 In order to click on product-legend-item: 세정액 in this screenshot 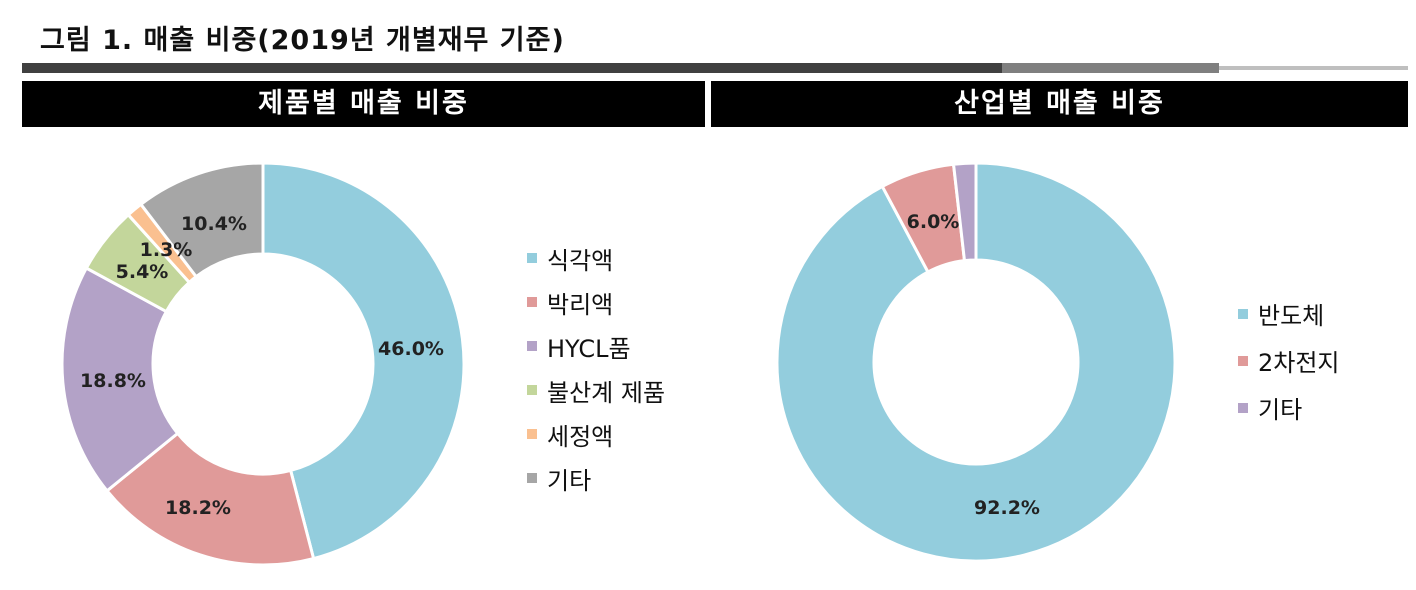, I will do `click(596, 434)`.